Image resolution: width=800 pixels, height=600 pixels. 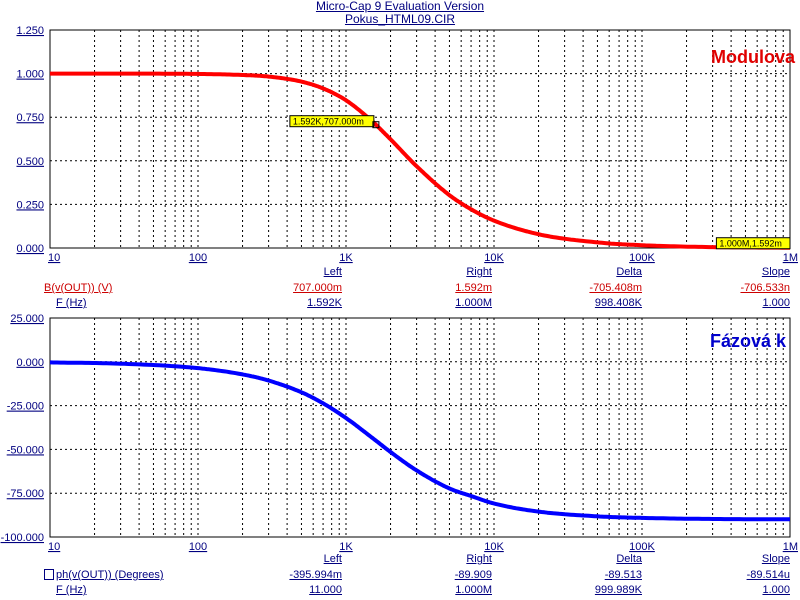 What do you see at coordinates (30, 363) in the screenshot?
I see `ph-y-tick-label: 0.000` at bounding box center [30, 363].